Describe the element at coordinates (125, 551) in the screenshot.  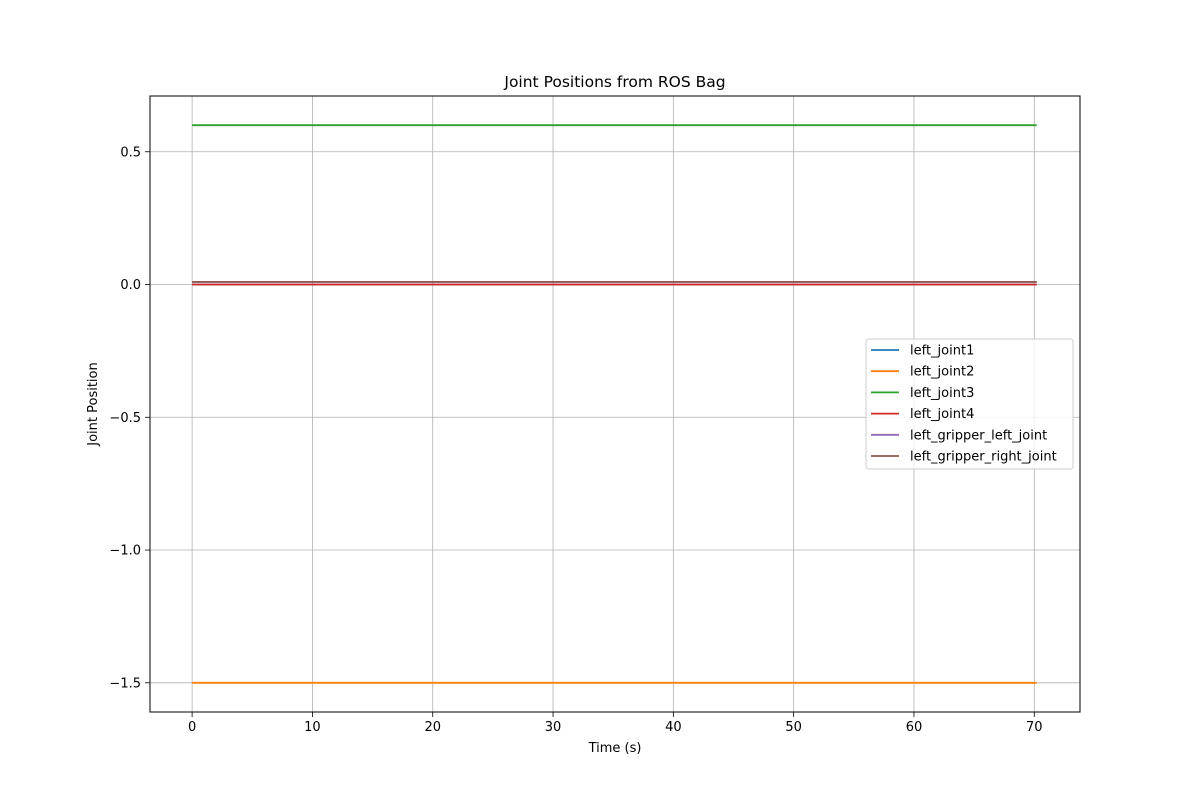
I see `y-tick-label: −1.0` at that location.